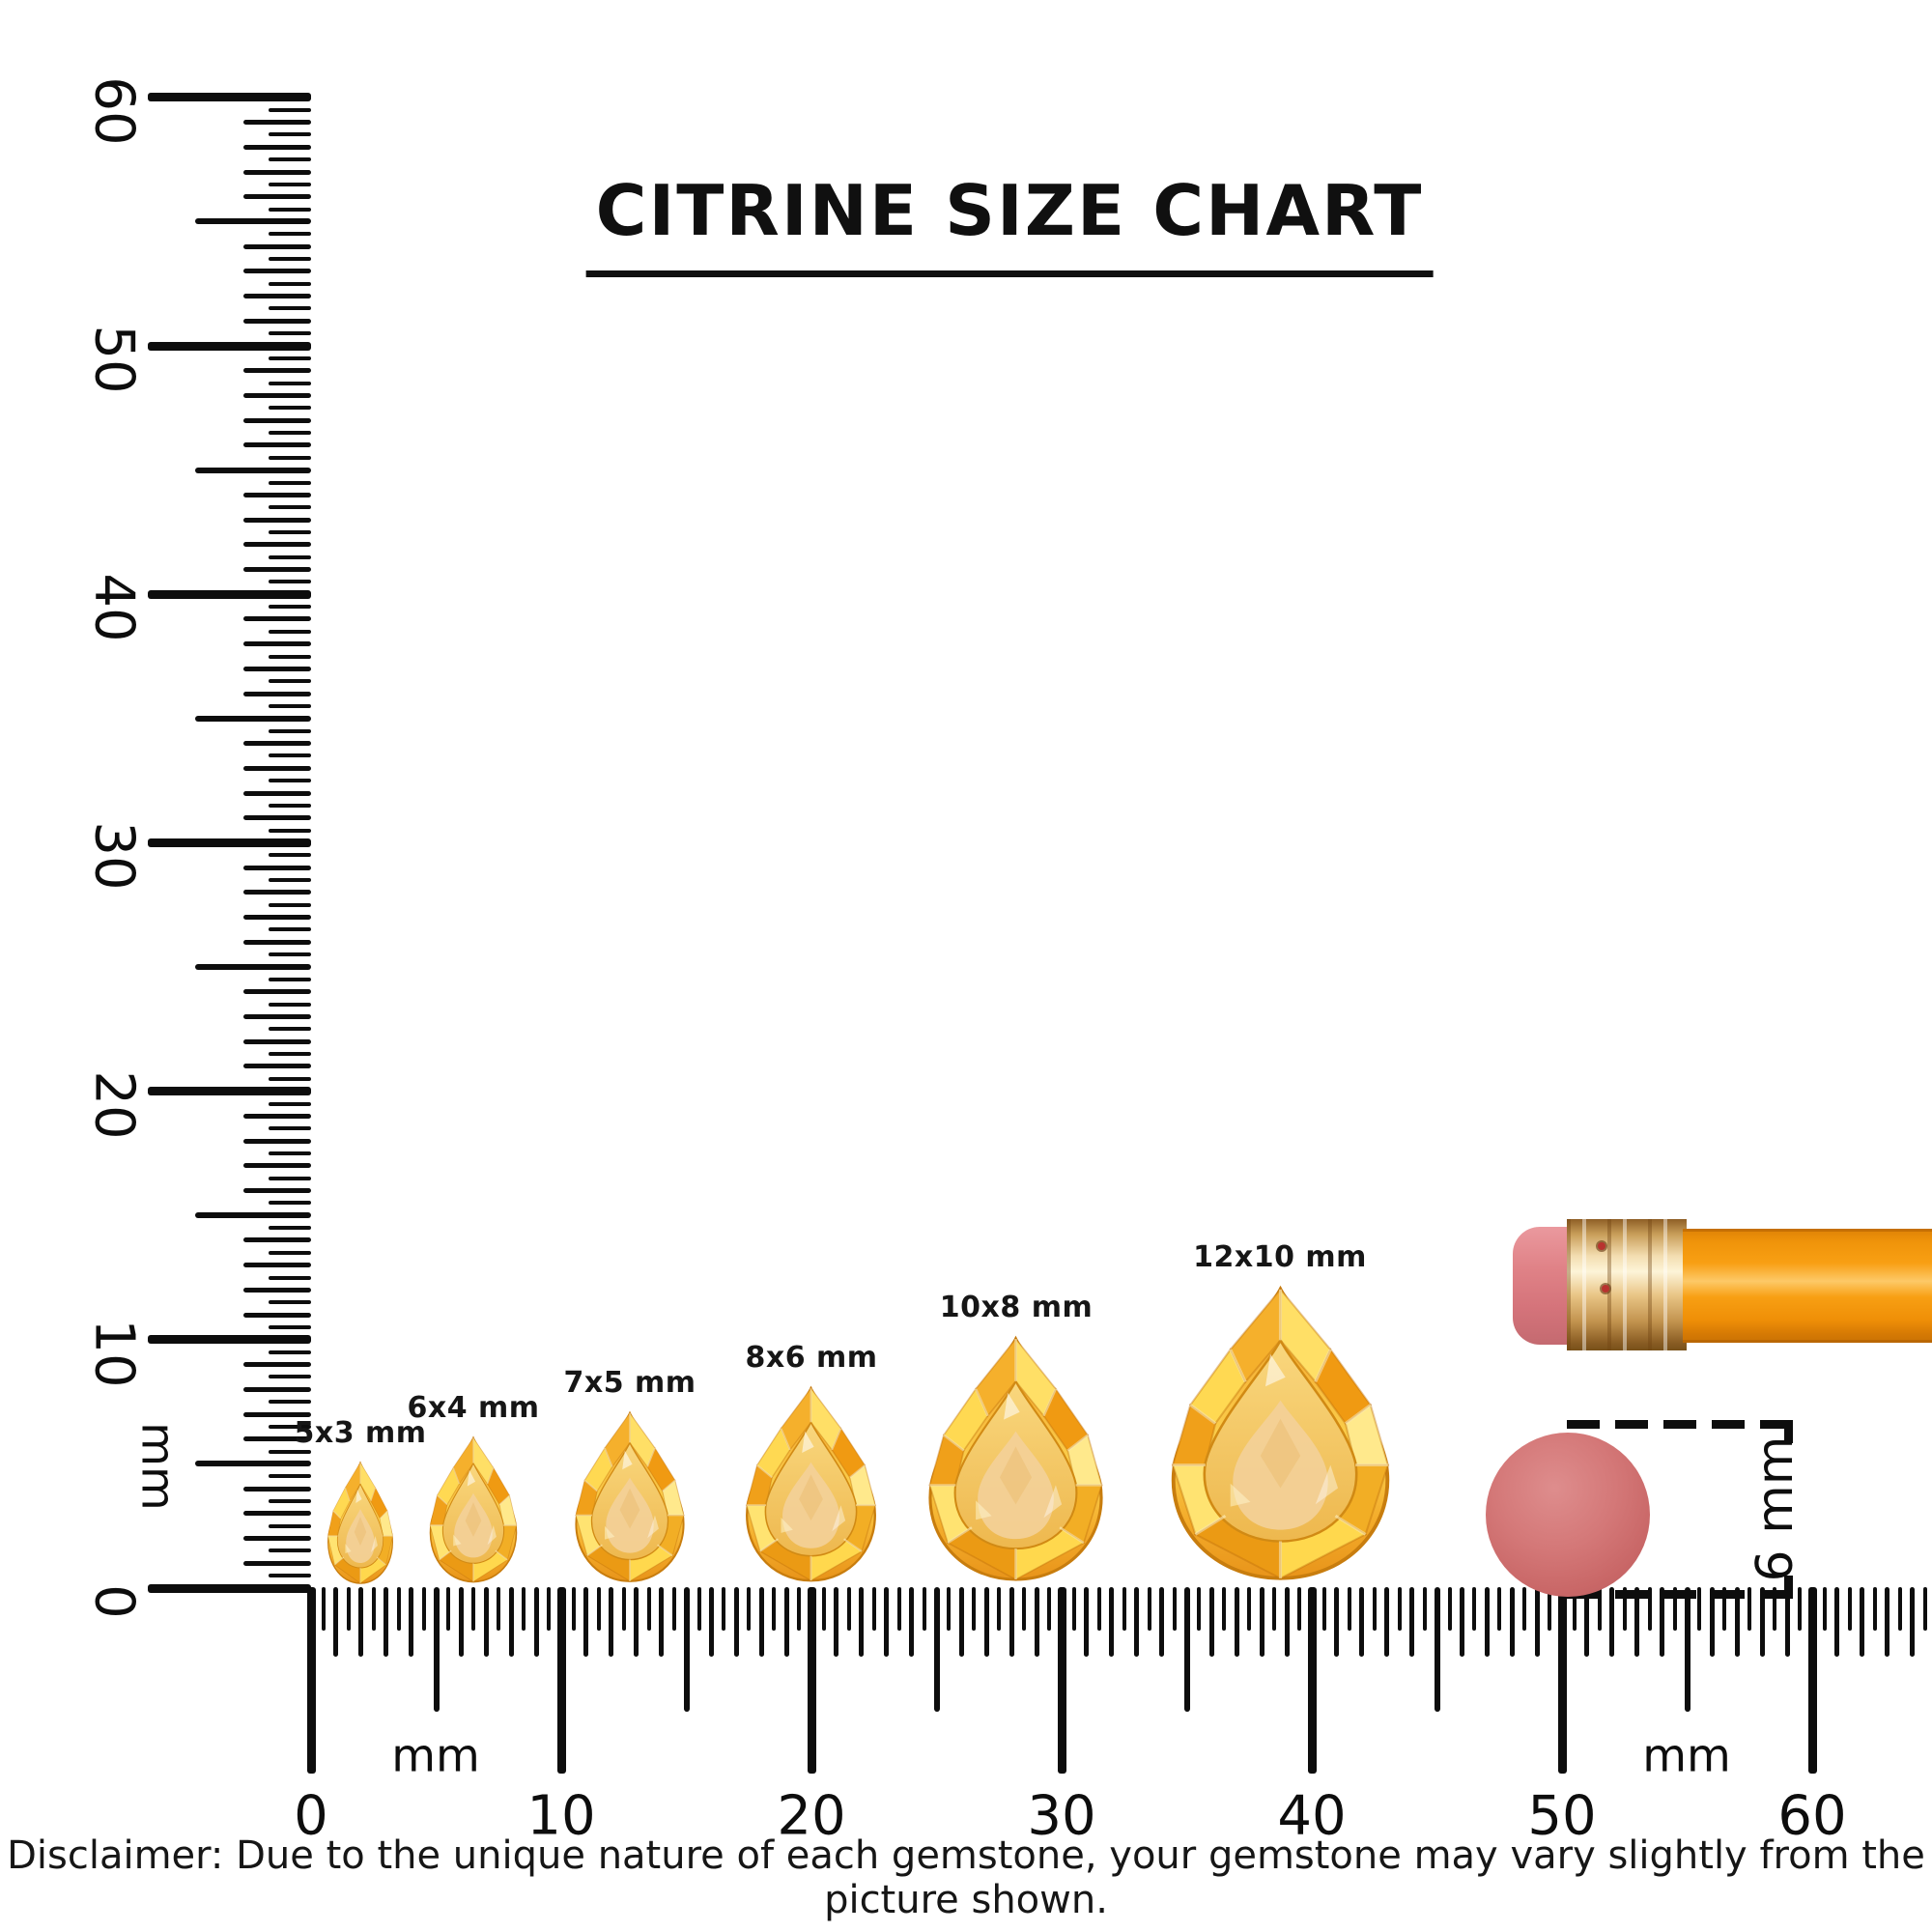  I want to click on horizontal-ruler-number: 40, so click(1312, 1816).